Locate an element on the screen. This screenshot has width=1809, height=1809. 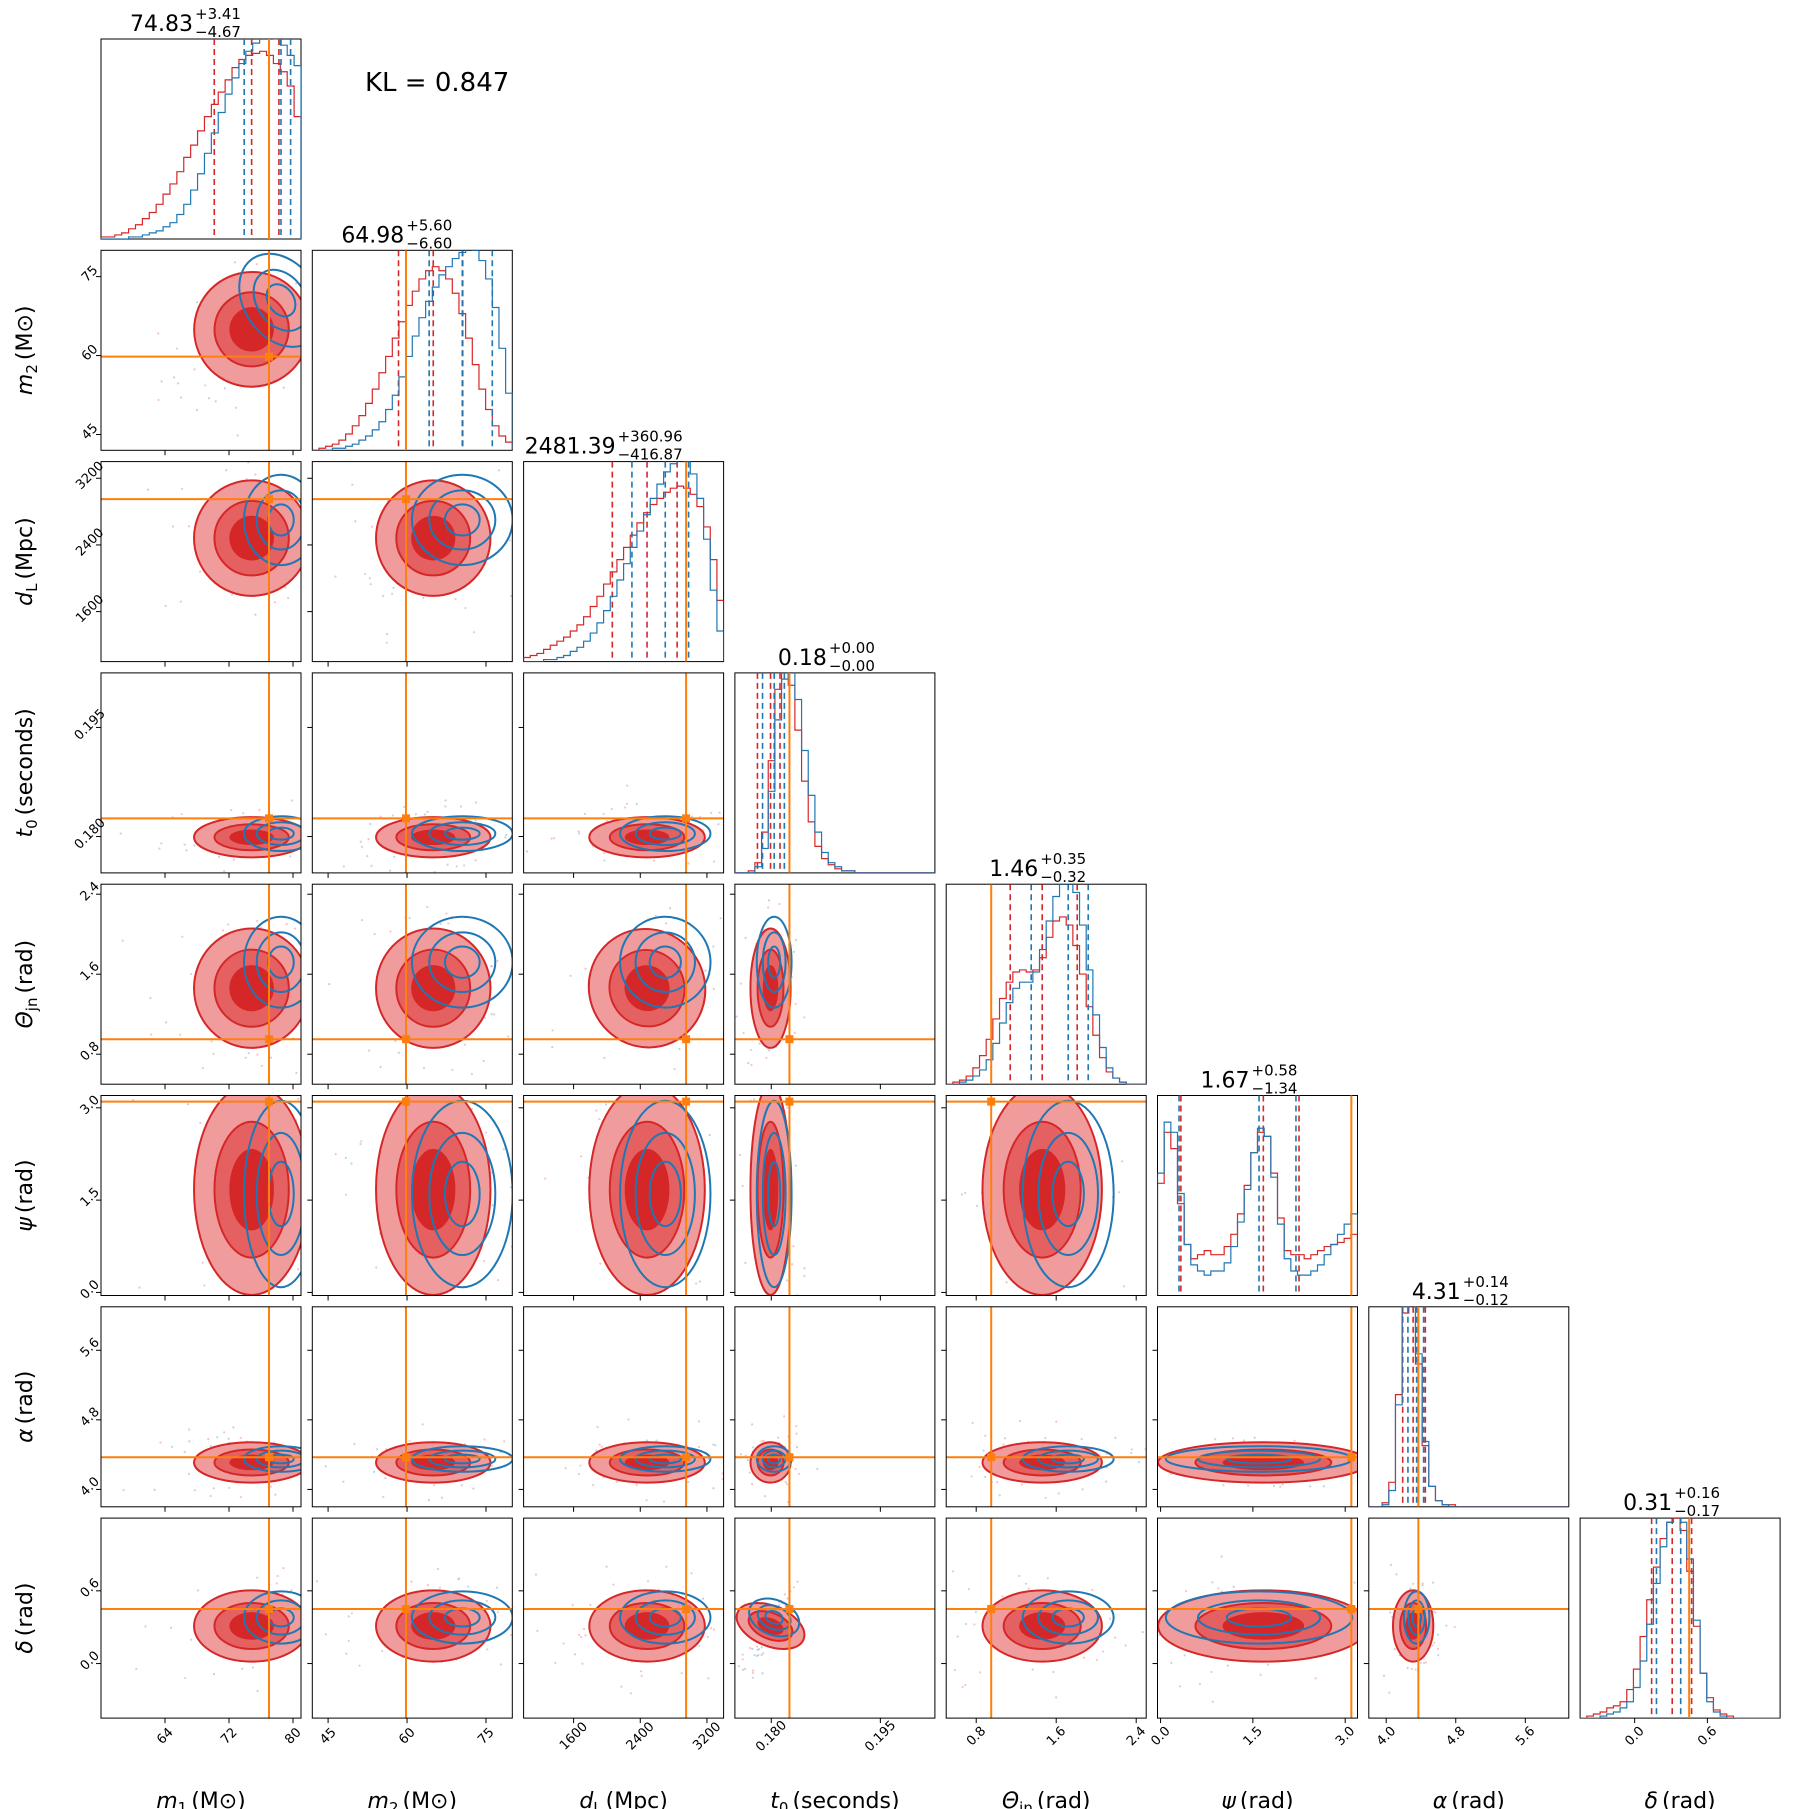
title-plus: +3.41 is located at coordinates (218, 14).